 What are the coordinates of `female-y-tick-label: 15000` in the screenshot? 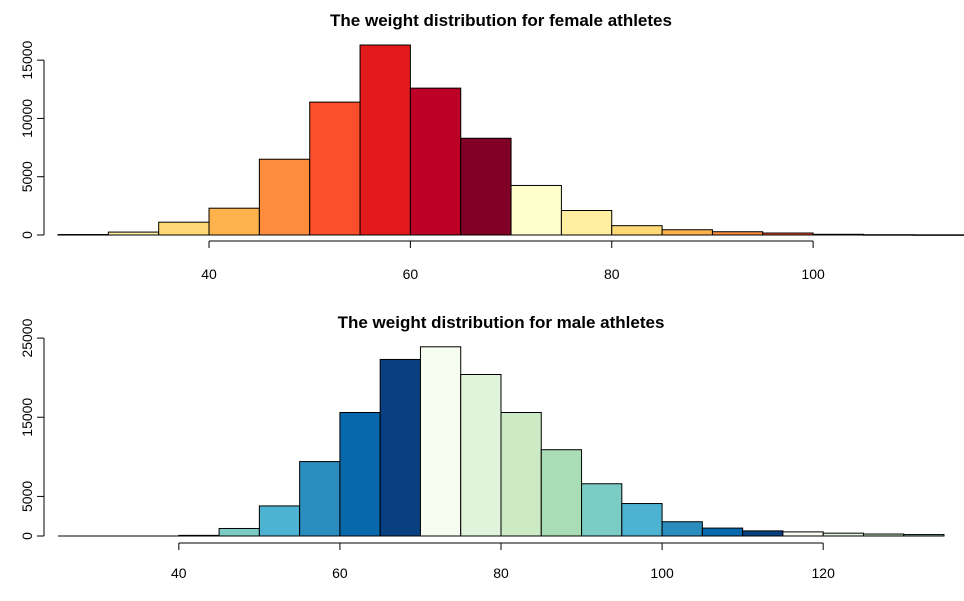 It's located at (27, 59).